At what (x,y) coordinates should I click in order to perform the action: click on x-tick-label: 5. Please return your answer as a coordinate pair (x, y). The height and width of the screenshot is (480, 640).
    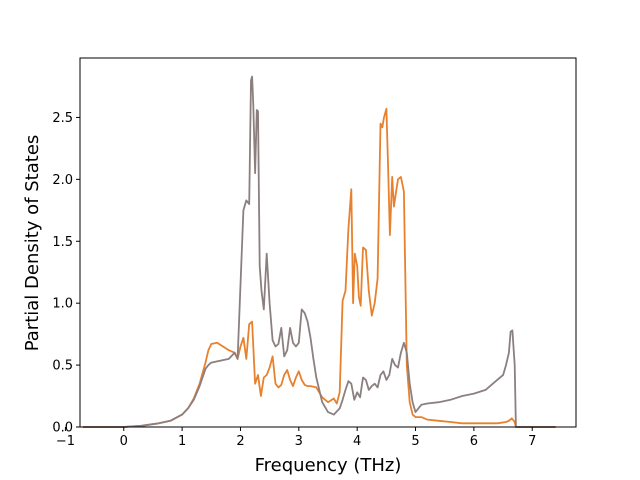
    Looking at the image, I should click on (415, 441).